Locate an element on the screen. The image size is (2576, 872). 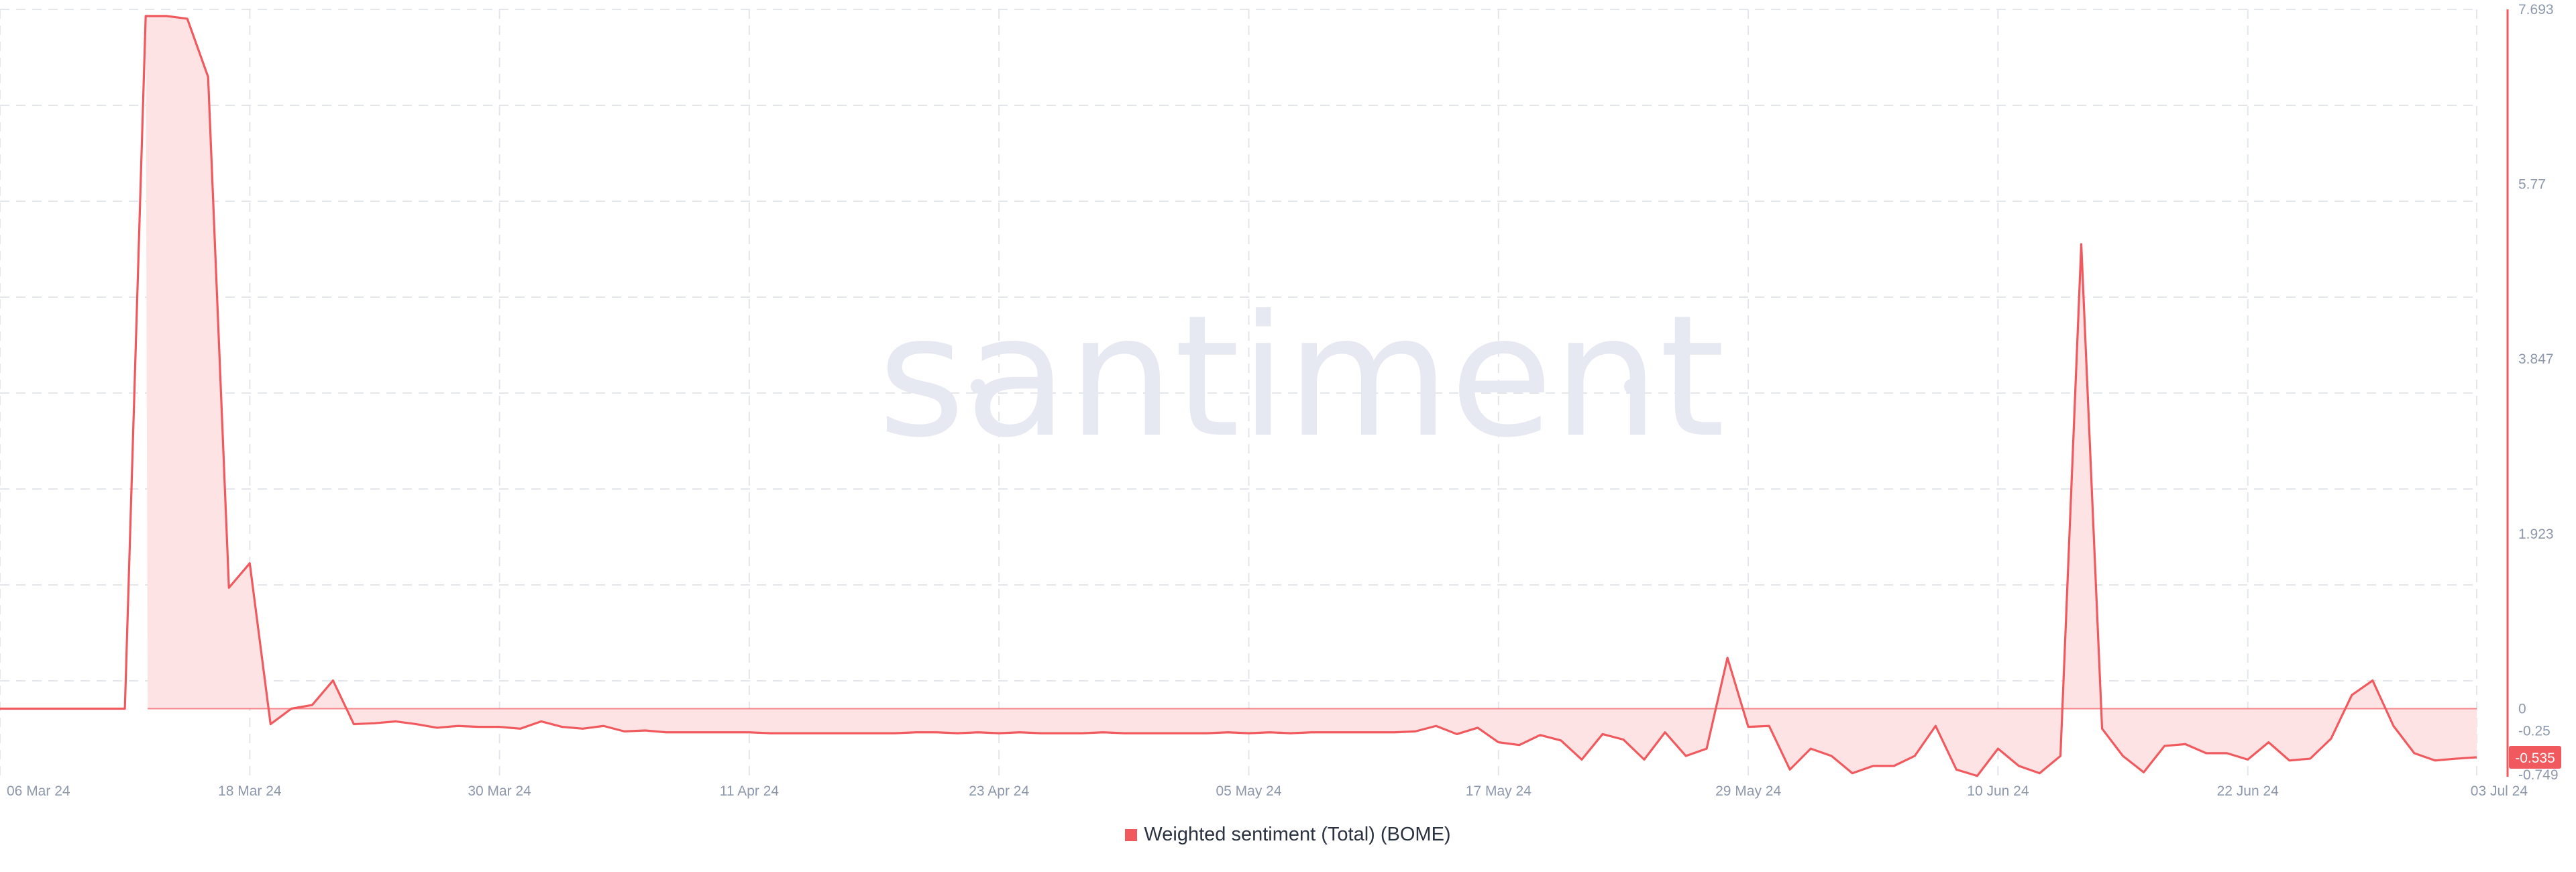
x-tick-label: 18 Mar 24 is located at coordinates (250, 791).